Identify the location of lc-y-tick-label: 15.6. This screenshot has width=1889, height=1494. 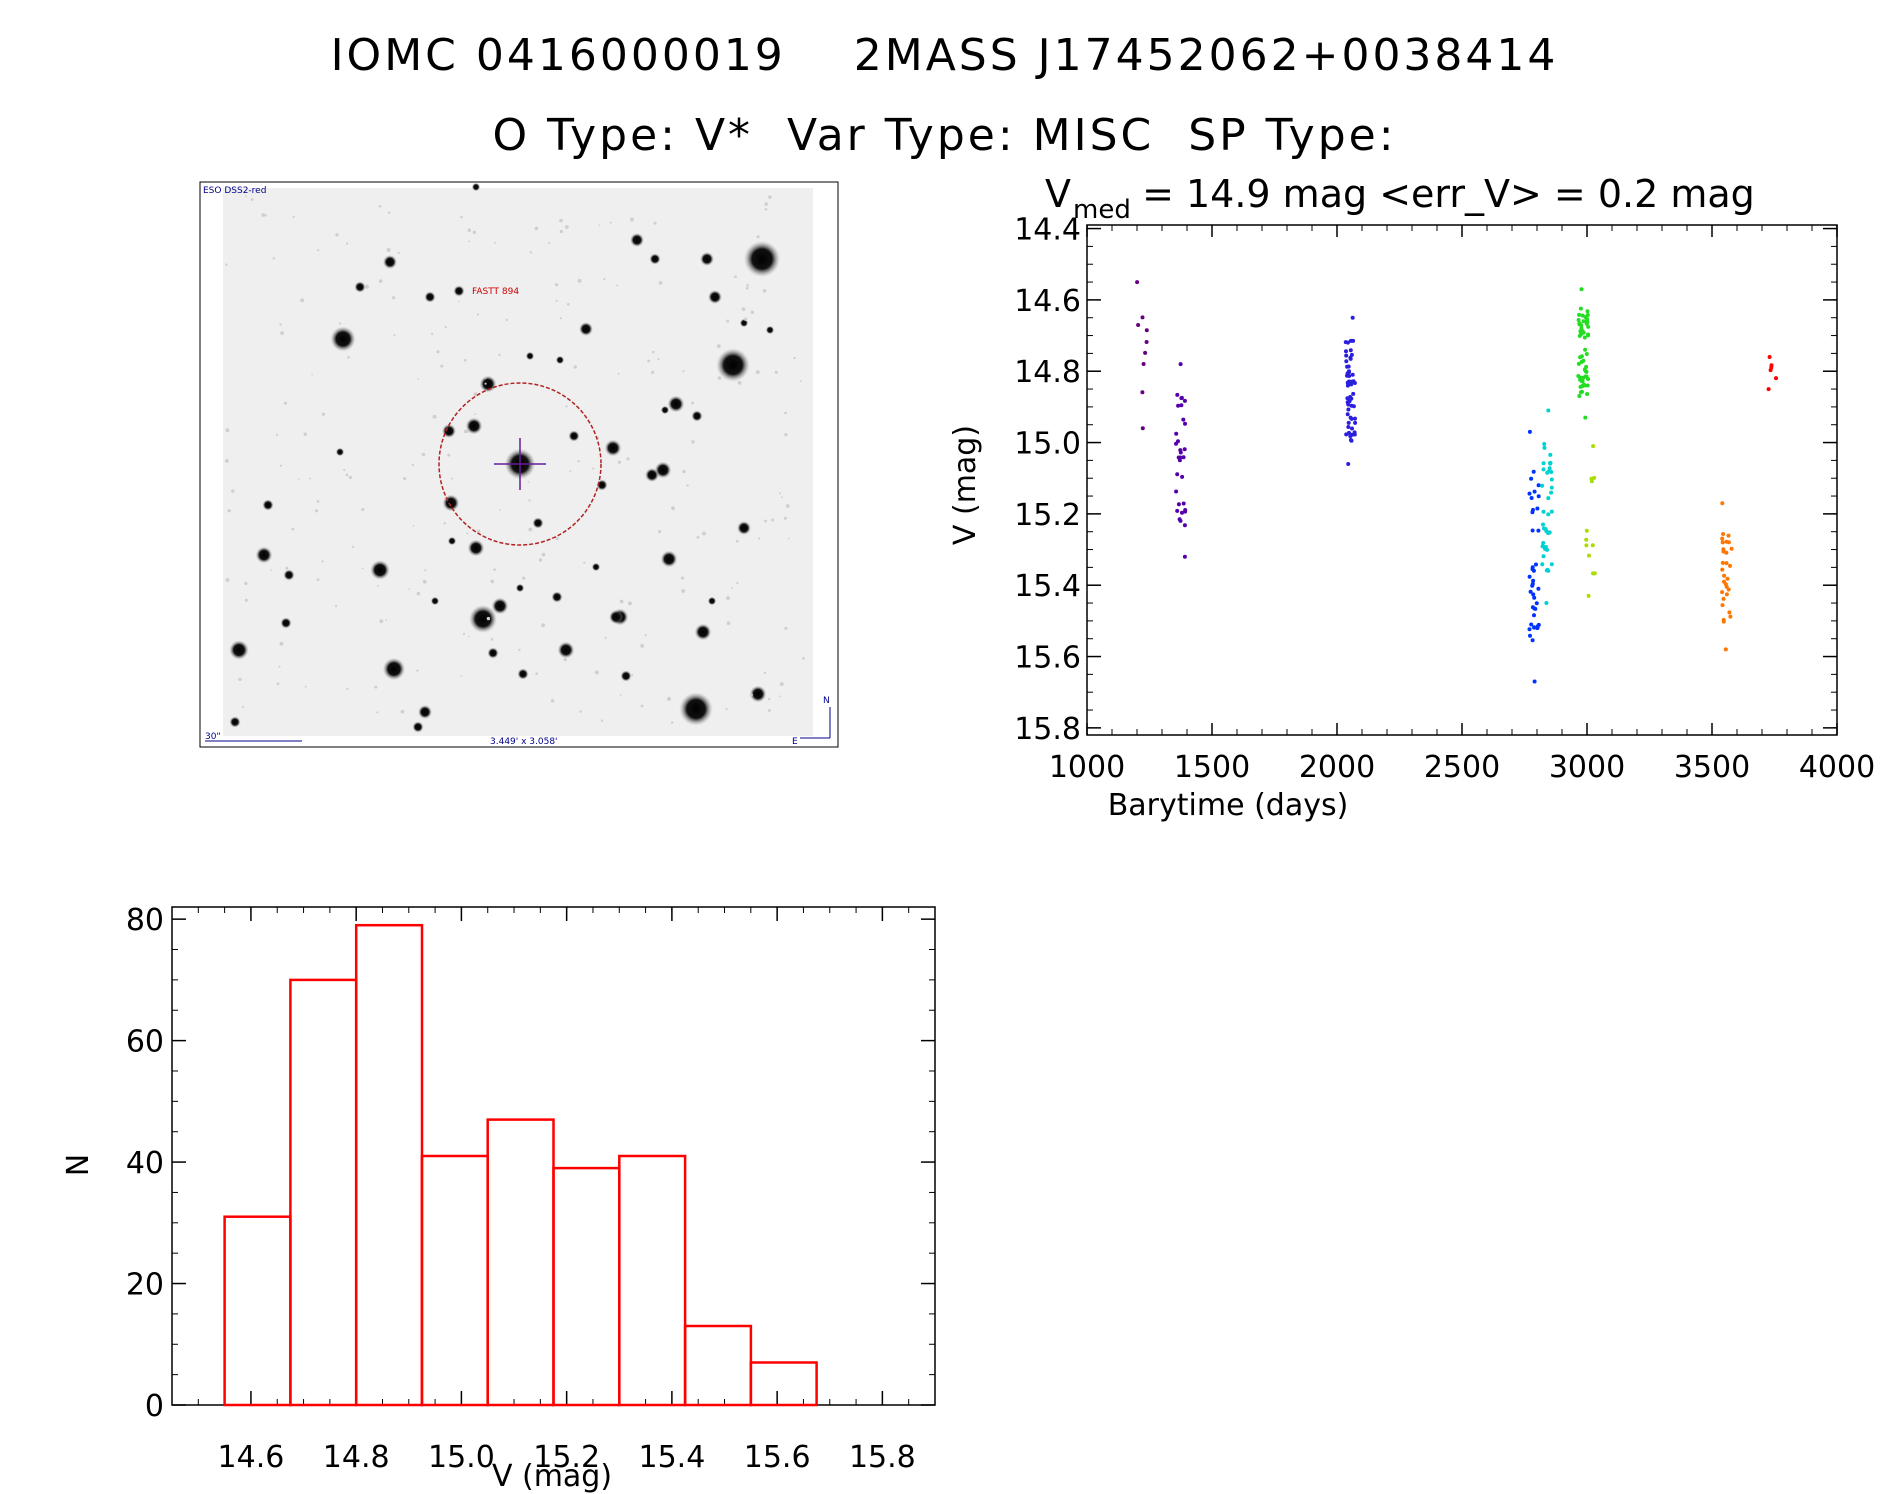
(1047, 658).